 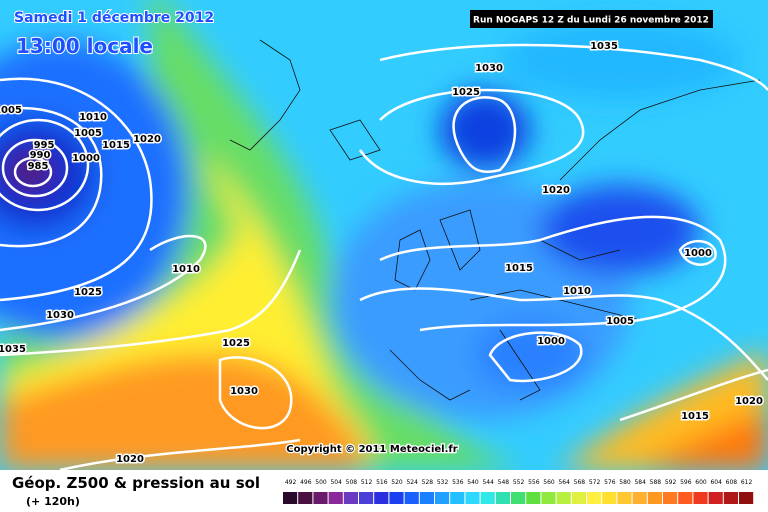 What do you see at coordinates (716, 482) in the screenshot?
I see `legend-label: 604` at bounding box center [716, 482].